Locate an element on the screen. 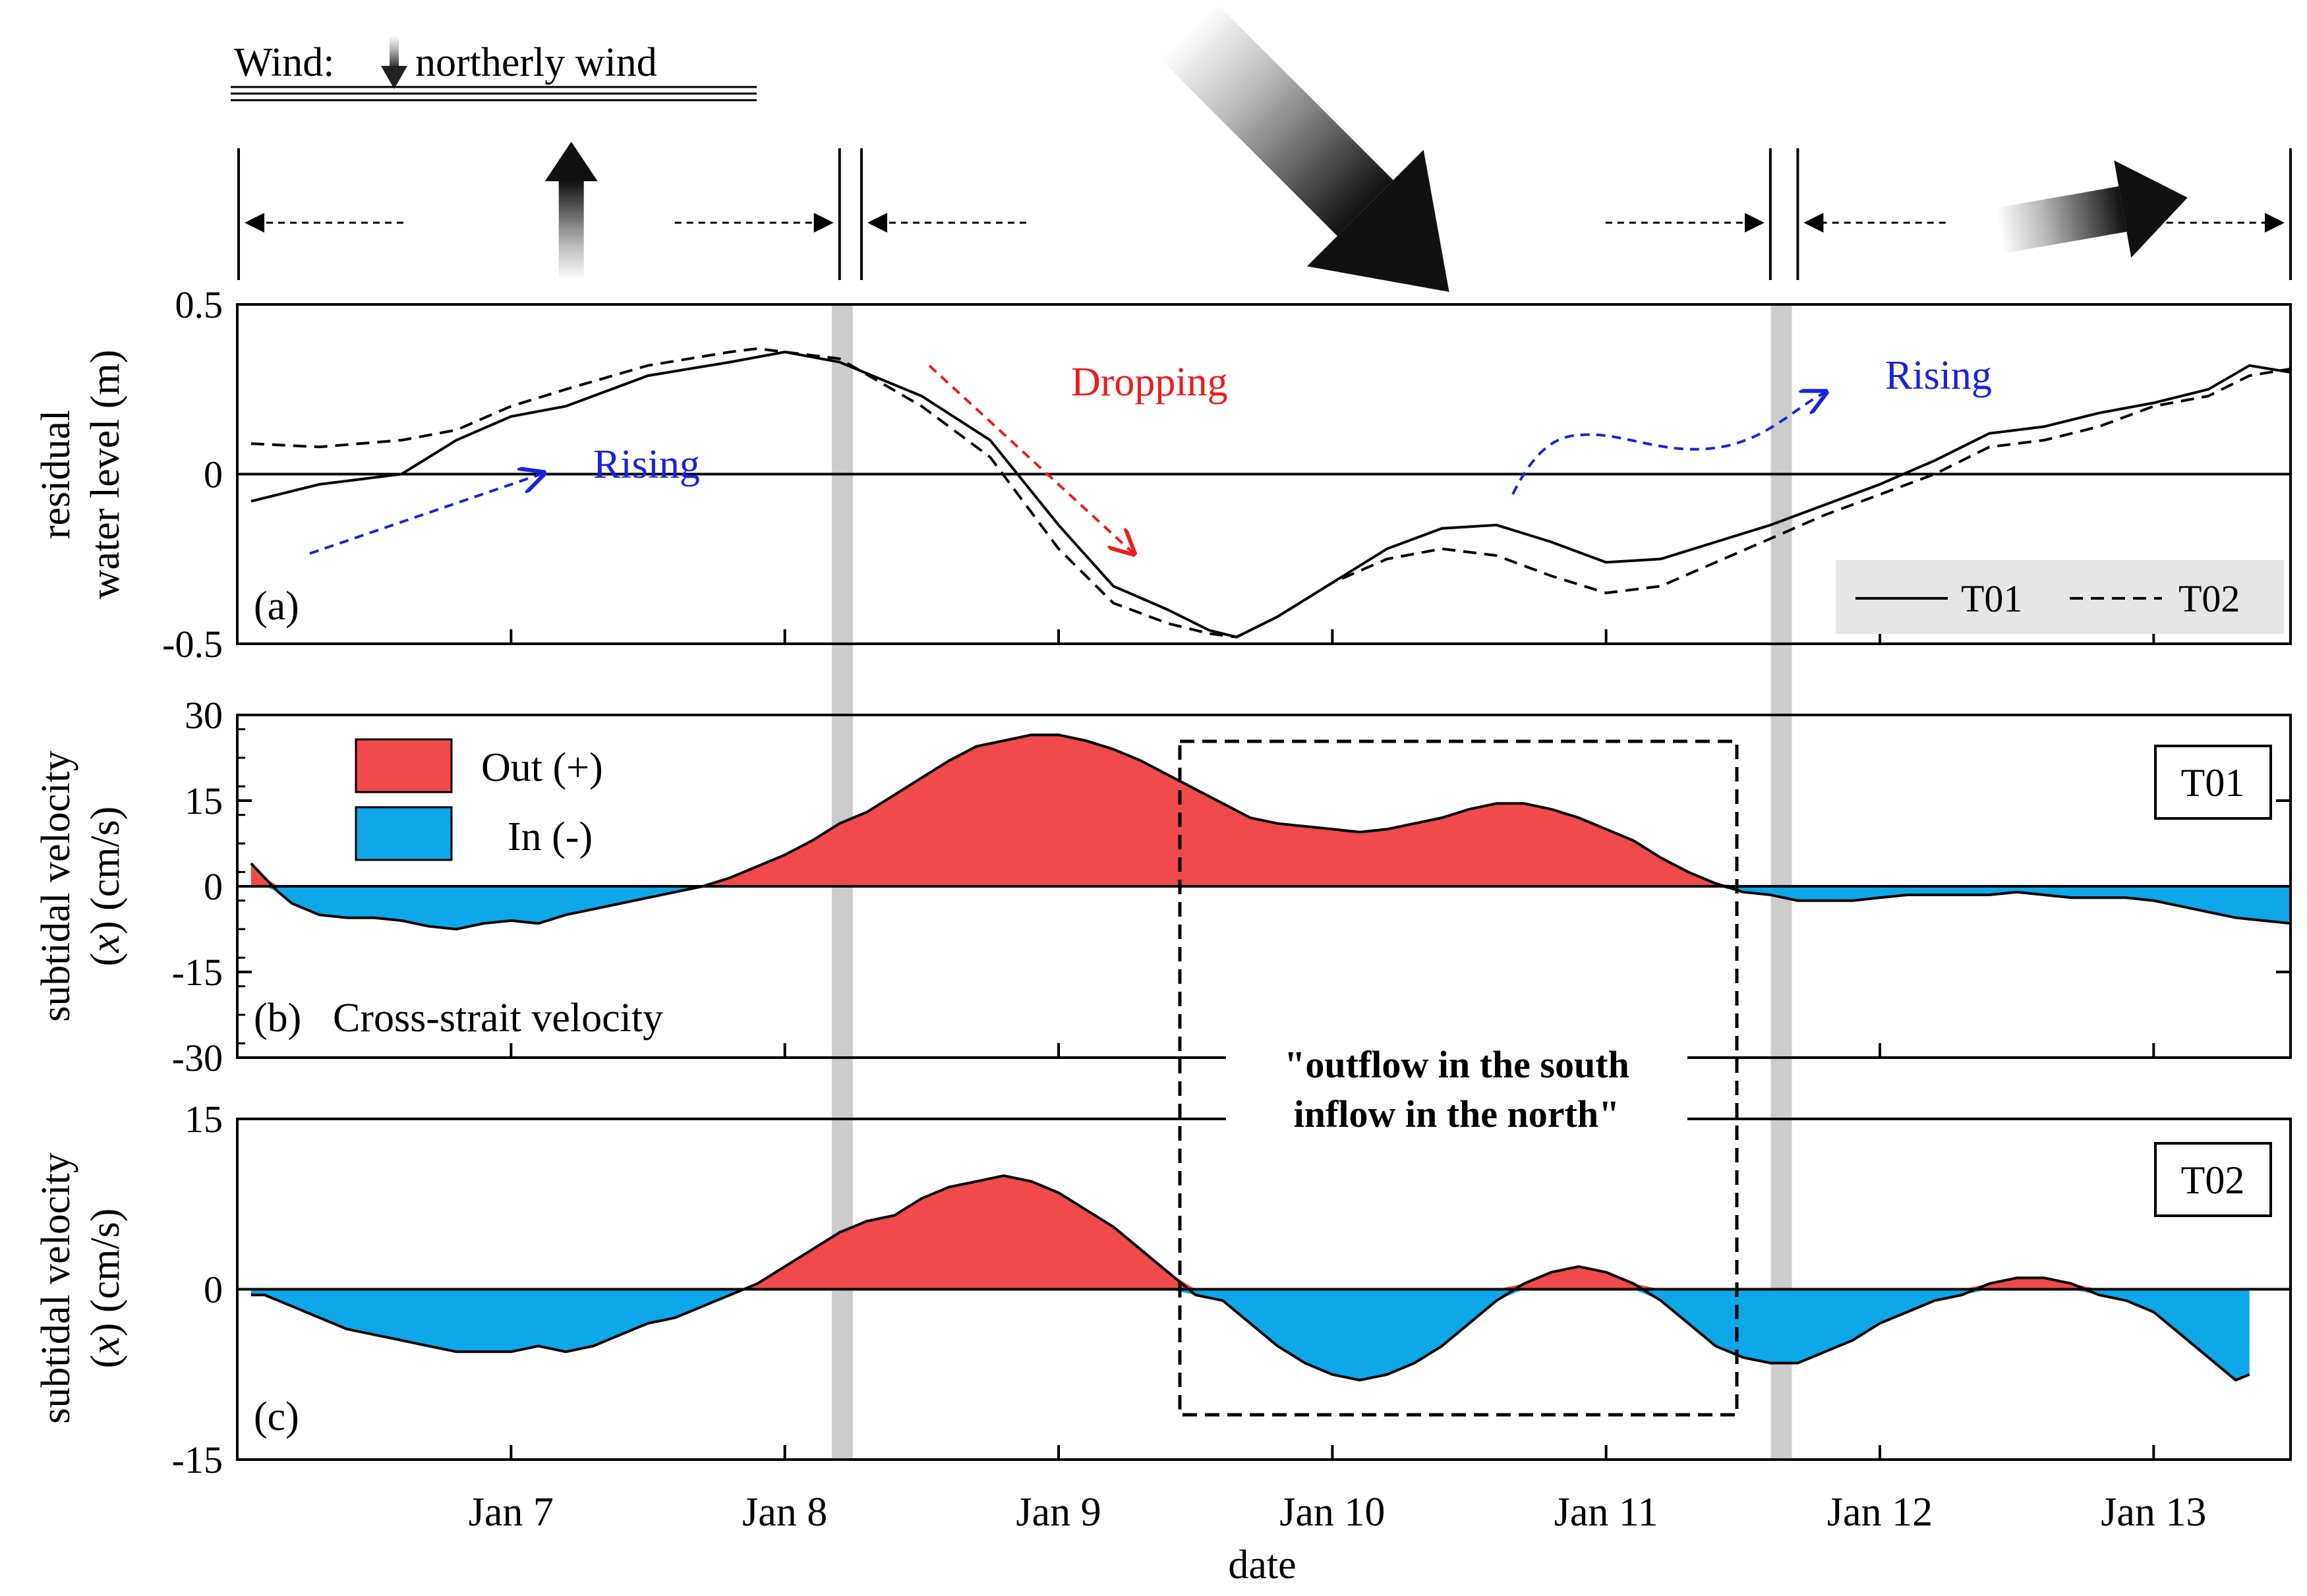 Image resolution: width=2307 pixels, height=1596 pixels. panel-b-ylabel-line2: (x) (cm/s) is located at coordinates (105, 887).